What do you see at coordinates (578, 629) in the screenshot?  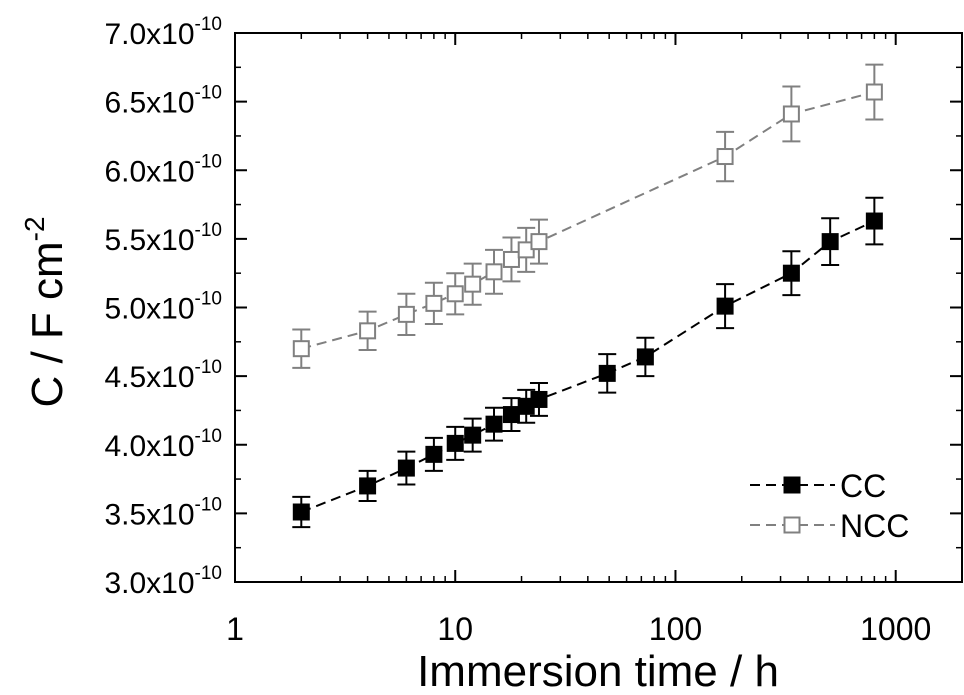 I see `x-tick-labels: 1 10 100 1000` at bounding box center [578, 629].